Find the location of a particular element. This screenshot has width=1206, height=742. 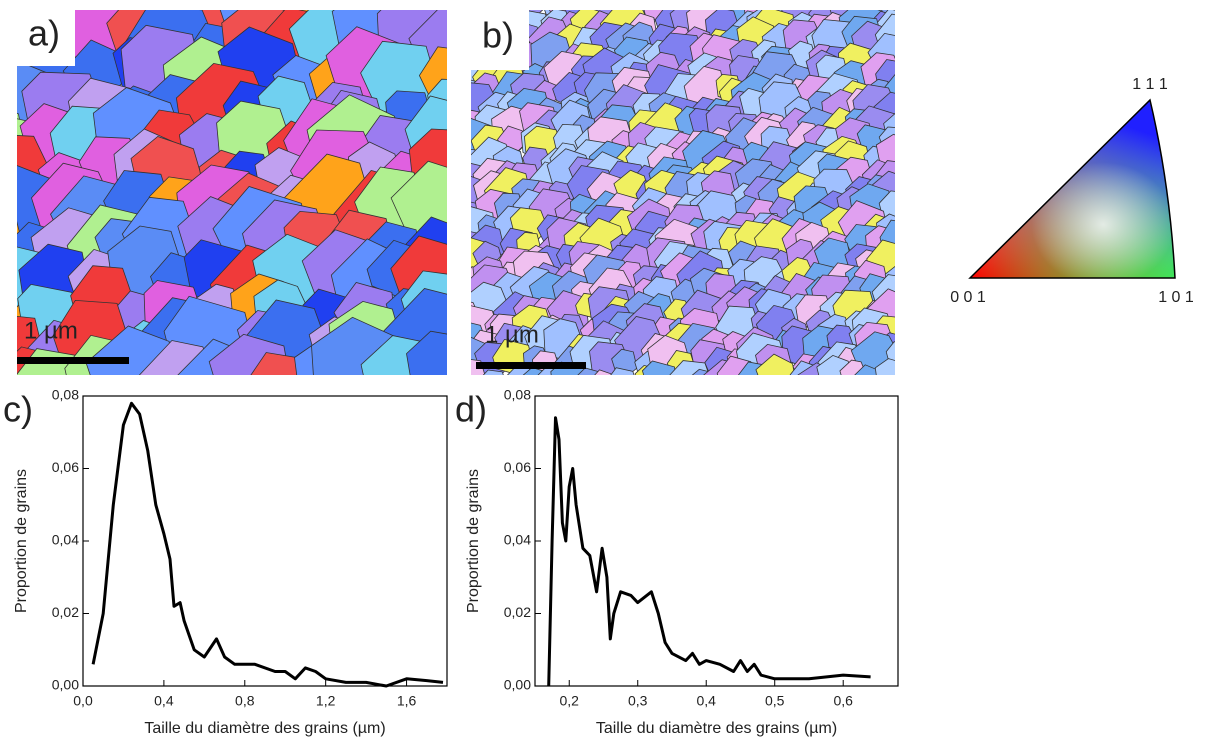

key-label: 1 1 1 is located at coordinates (1150, 84).